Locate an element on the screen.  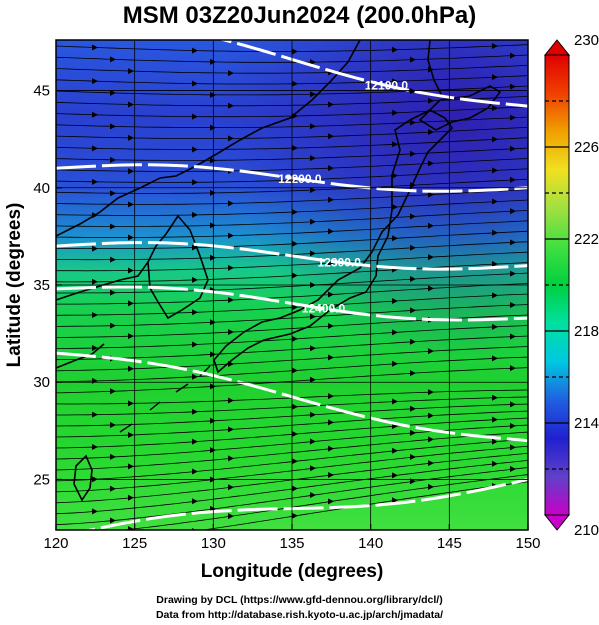
colorbar-tick-label: 222 is located at coordinates (586, 239).